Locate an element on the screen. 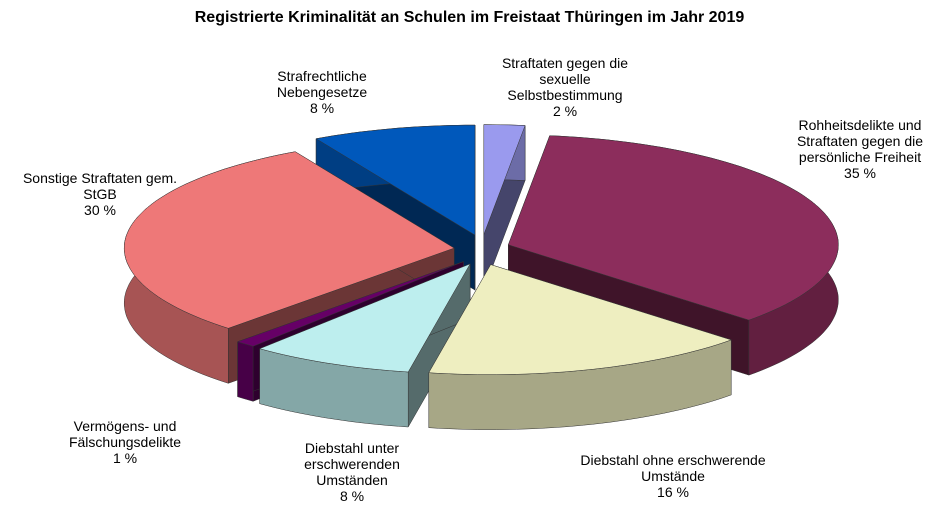  value-label: 2 % is located at coordinates (565, 111).